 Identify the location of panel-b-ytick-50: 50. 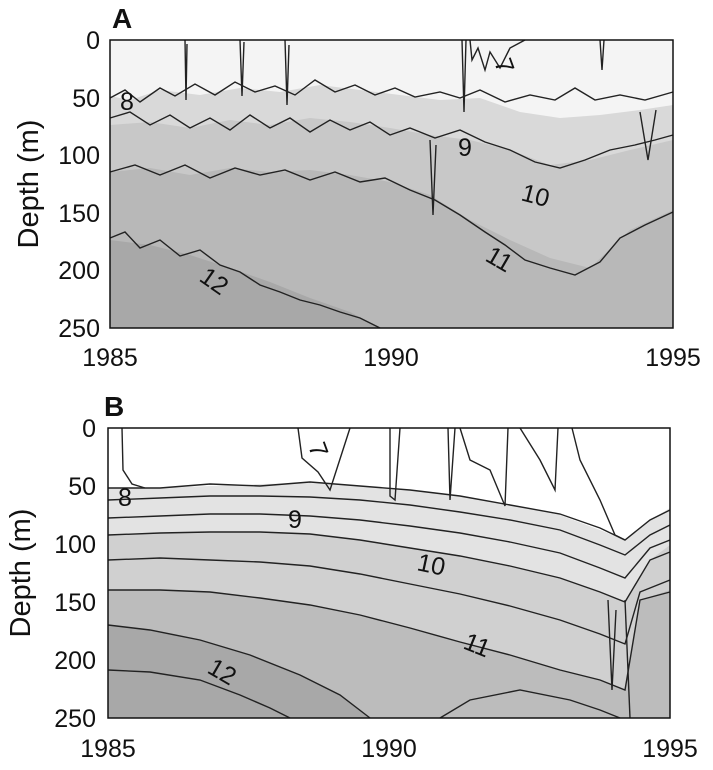
(82, 487).